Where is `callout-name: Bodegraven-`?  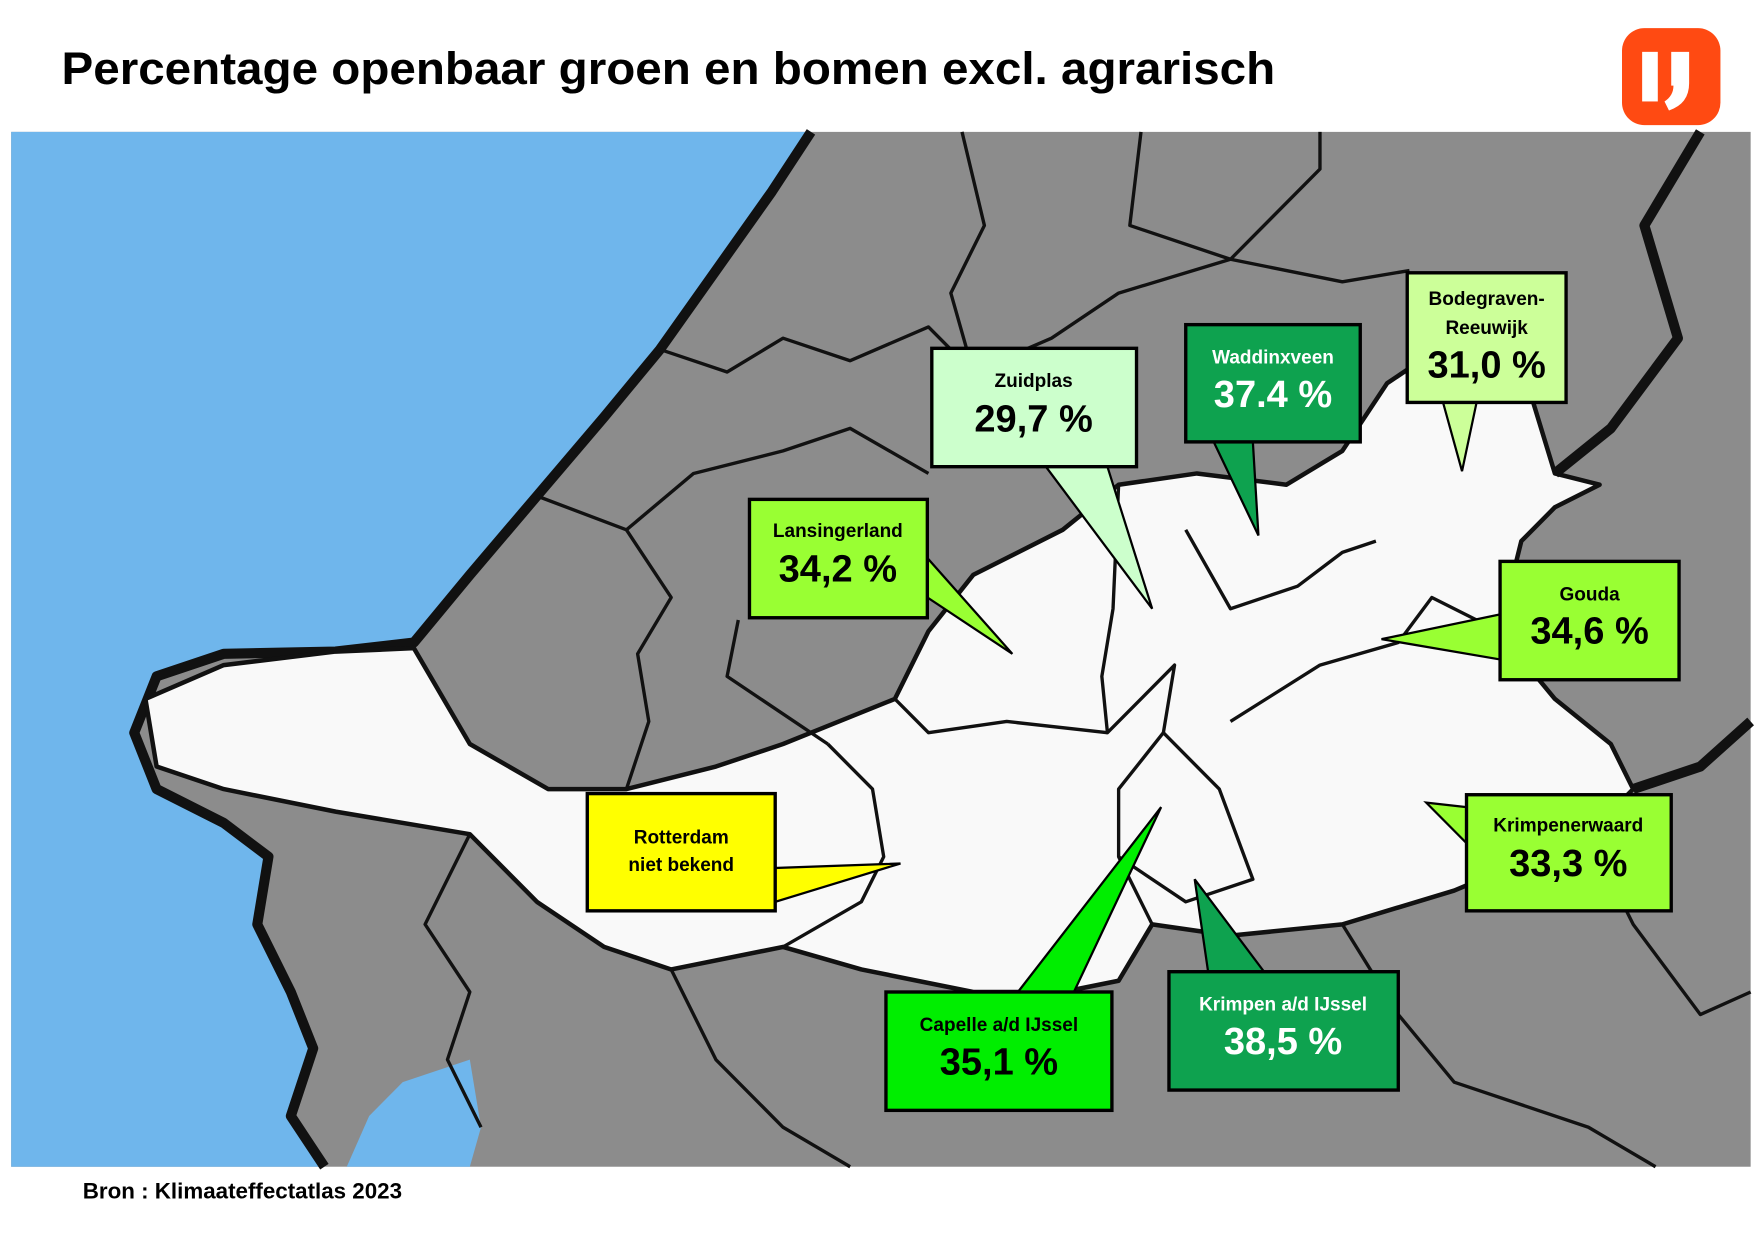
callout-name: Bodegraven- is located at coordinates (1487, 299).